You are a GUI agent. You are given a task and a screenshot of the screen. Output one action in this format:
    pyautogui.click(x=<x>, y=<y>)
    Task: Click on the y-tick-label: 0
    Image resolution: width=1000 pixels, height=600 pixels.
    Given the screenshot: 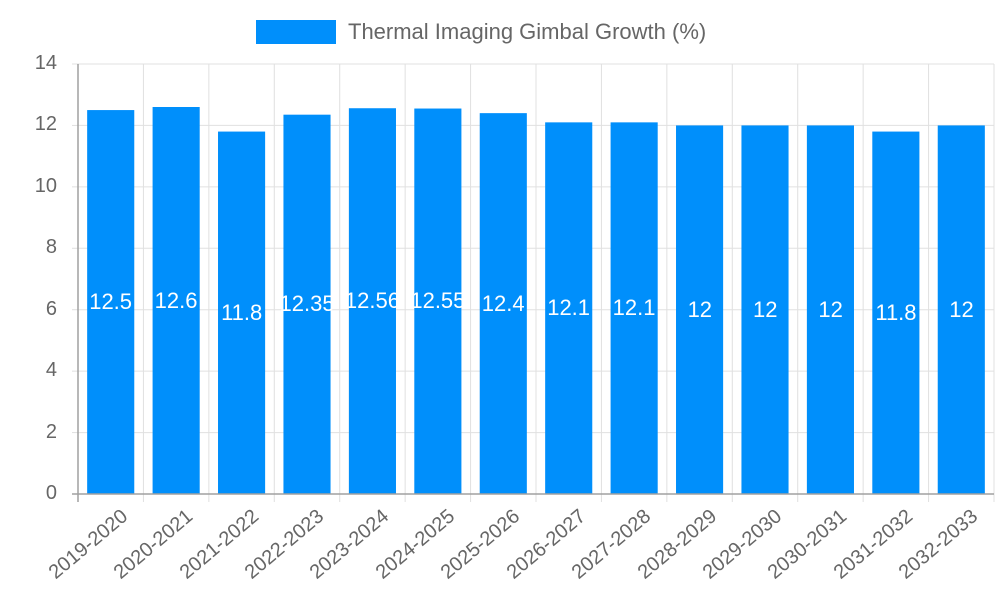 What is the action you would take?
    pyautogui.click(x=51, y=493)
    